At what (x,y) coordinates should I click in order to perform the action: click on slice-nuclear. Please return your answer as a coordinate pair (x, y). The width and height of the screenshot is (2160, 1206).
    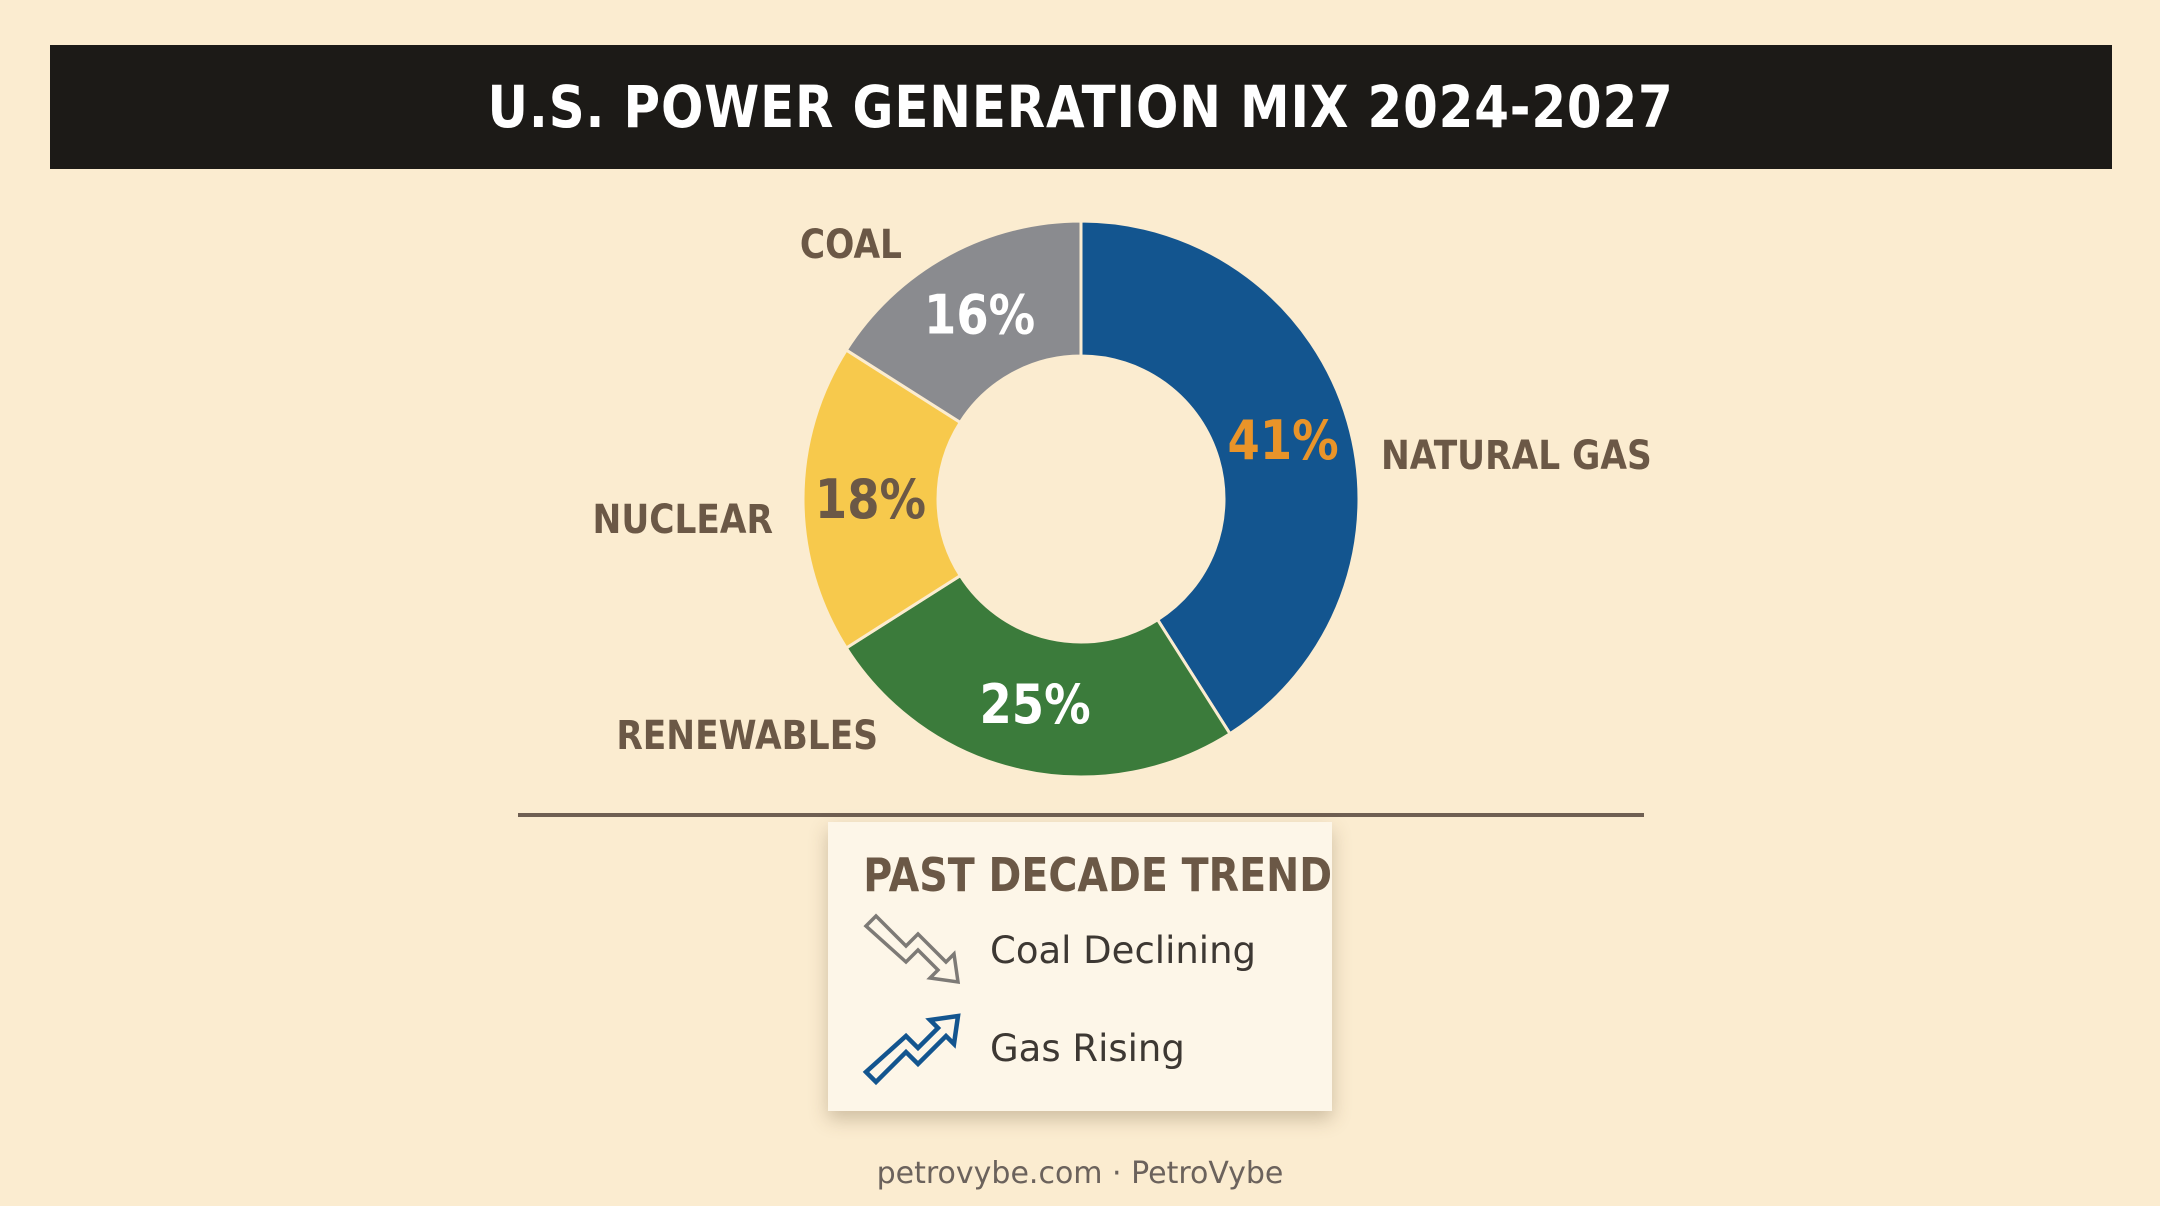
    Looking at the image, I should click on (882, 499).